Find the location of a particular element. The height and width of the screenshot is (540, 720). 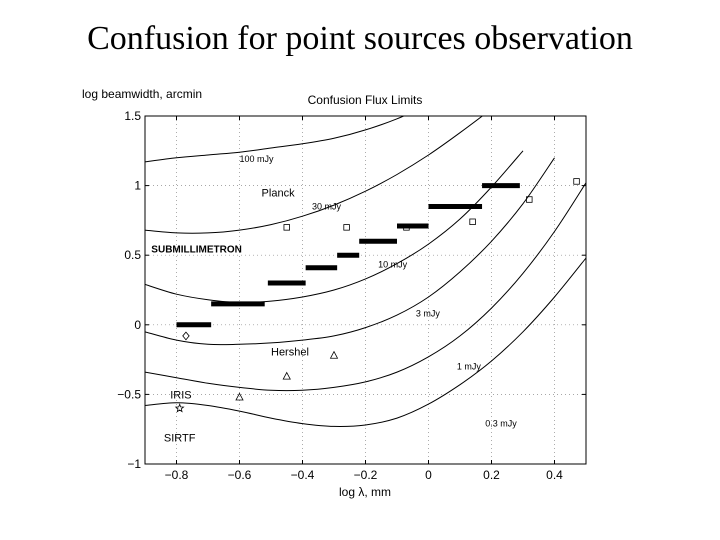

y-tick-label: 0.5 is located at coordinates (132, 255).